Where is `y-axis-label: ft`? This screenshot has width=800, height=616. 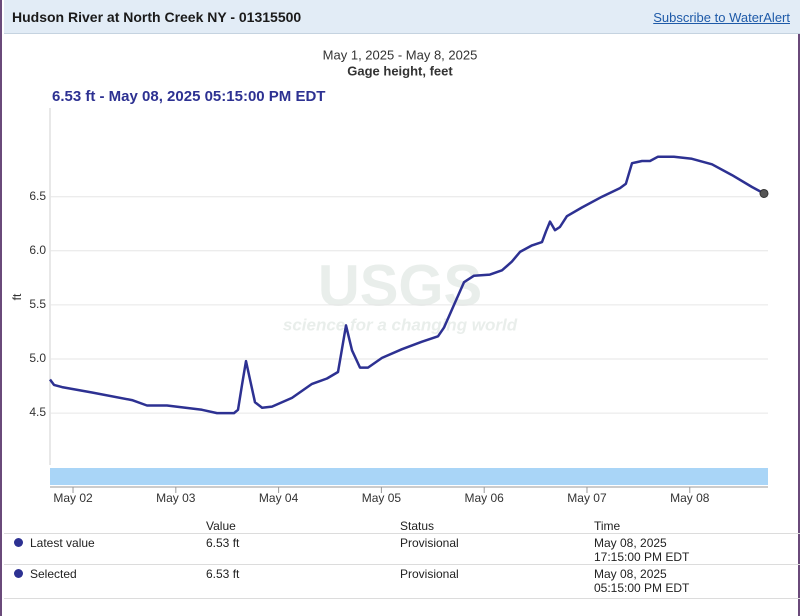 y-axis-label: ft is located at coordinates (17, 296).